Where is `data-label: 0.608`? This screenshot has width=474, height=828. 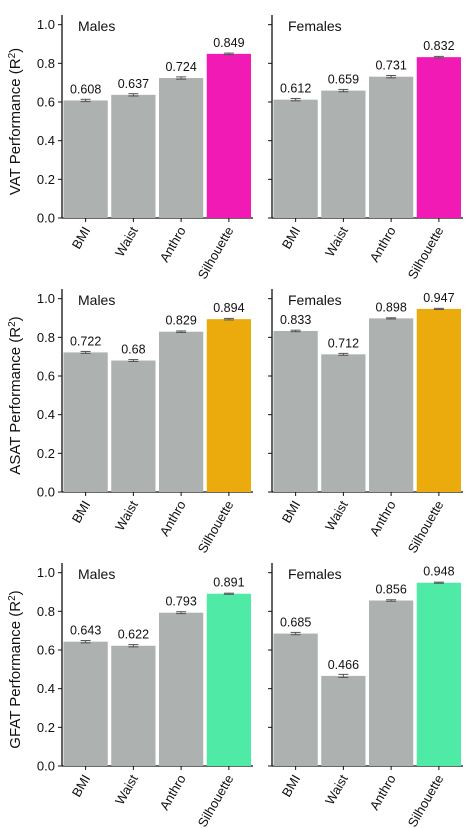 data-label: 0.608 is located at coordinates (85, 89).